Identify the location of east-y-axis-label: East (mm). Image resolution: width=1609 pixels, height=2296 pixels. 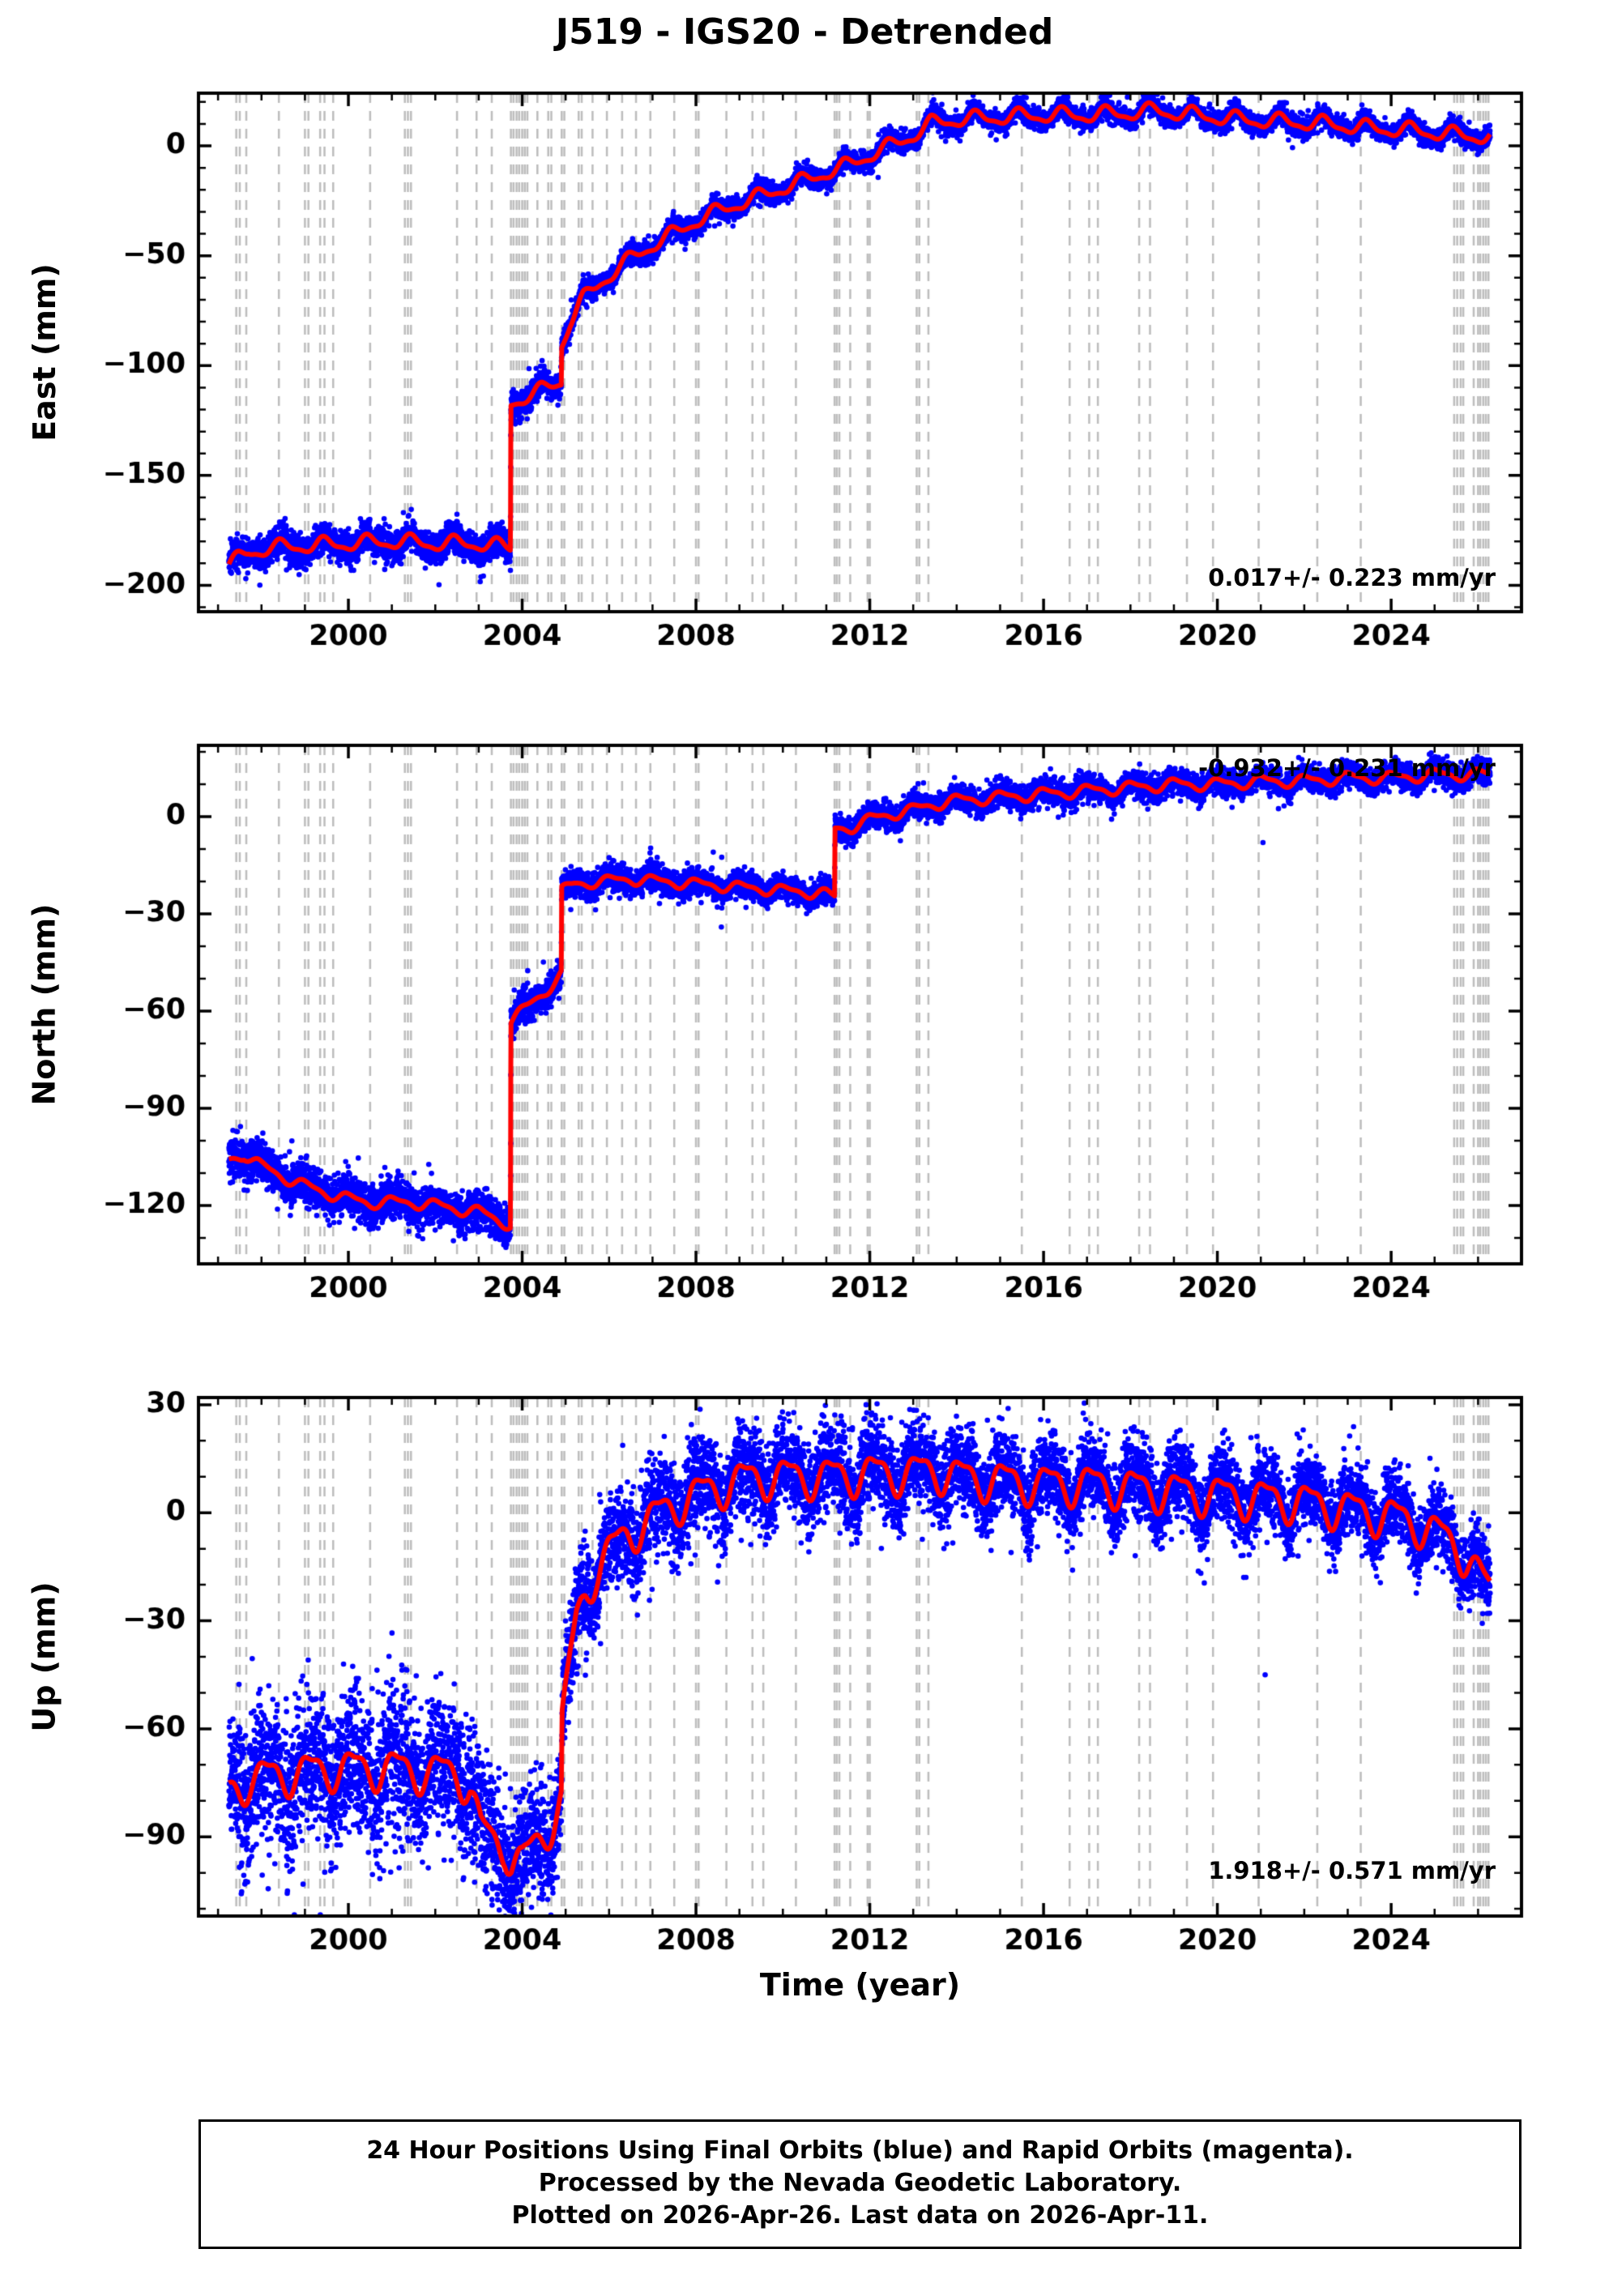
(45, 352).